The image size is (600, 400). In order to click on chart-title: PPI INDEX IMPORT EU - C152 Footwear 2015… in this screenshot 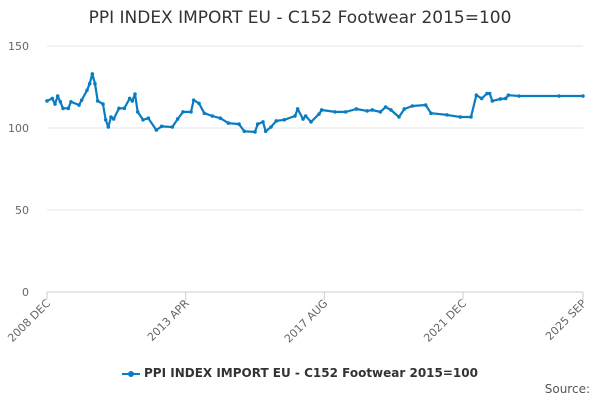, I will do `click(300, 18)`.